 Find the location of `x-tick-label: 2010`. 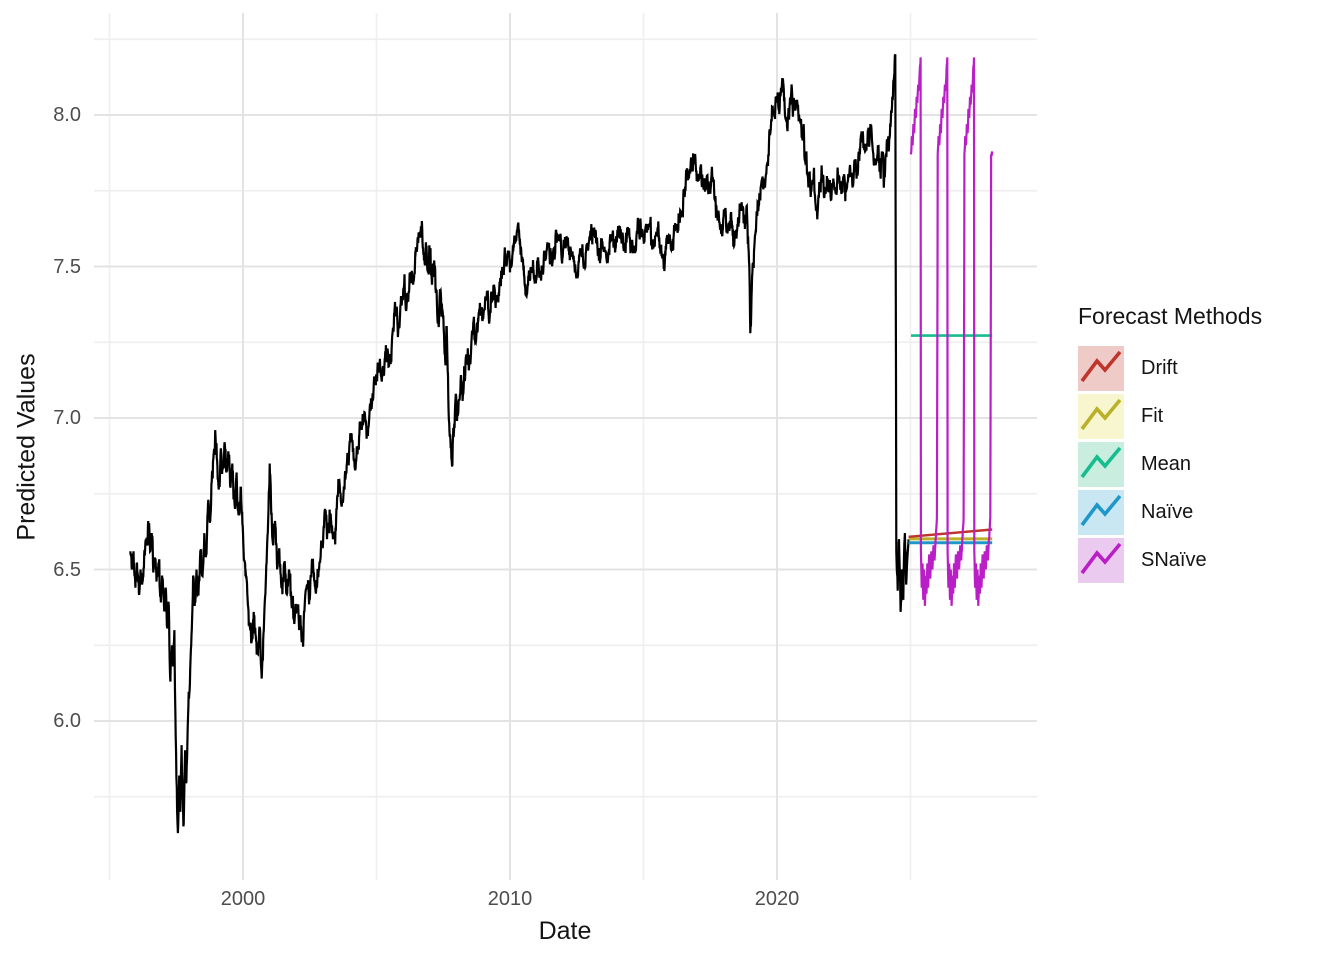

x-tick-label: 2010 is located at coordinates (510, 899).